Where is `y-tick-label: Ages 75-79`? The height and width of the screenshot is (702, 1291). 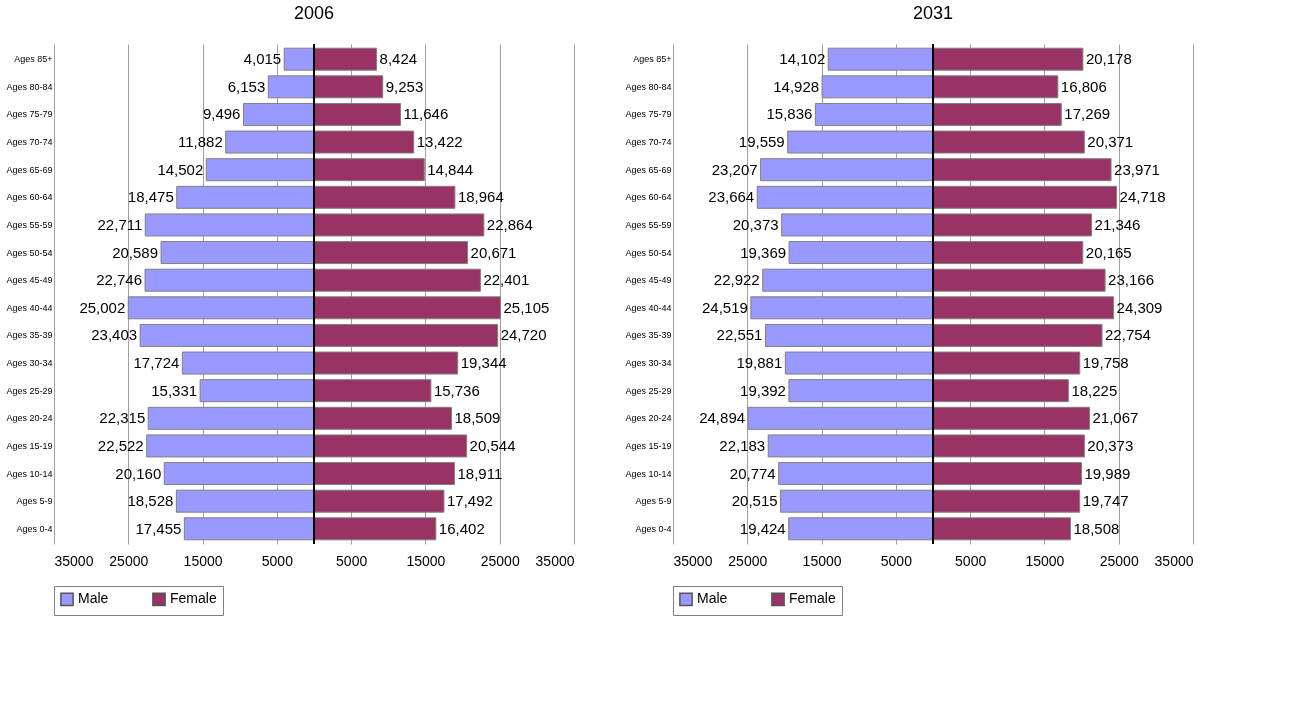 y-tick-label: Ages 75-79 is located at coordinates (648, 114).